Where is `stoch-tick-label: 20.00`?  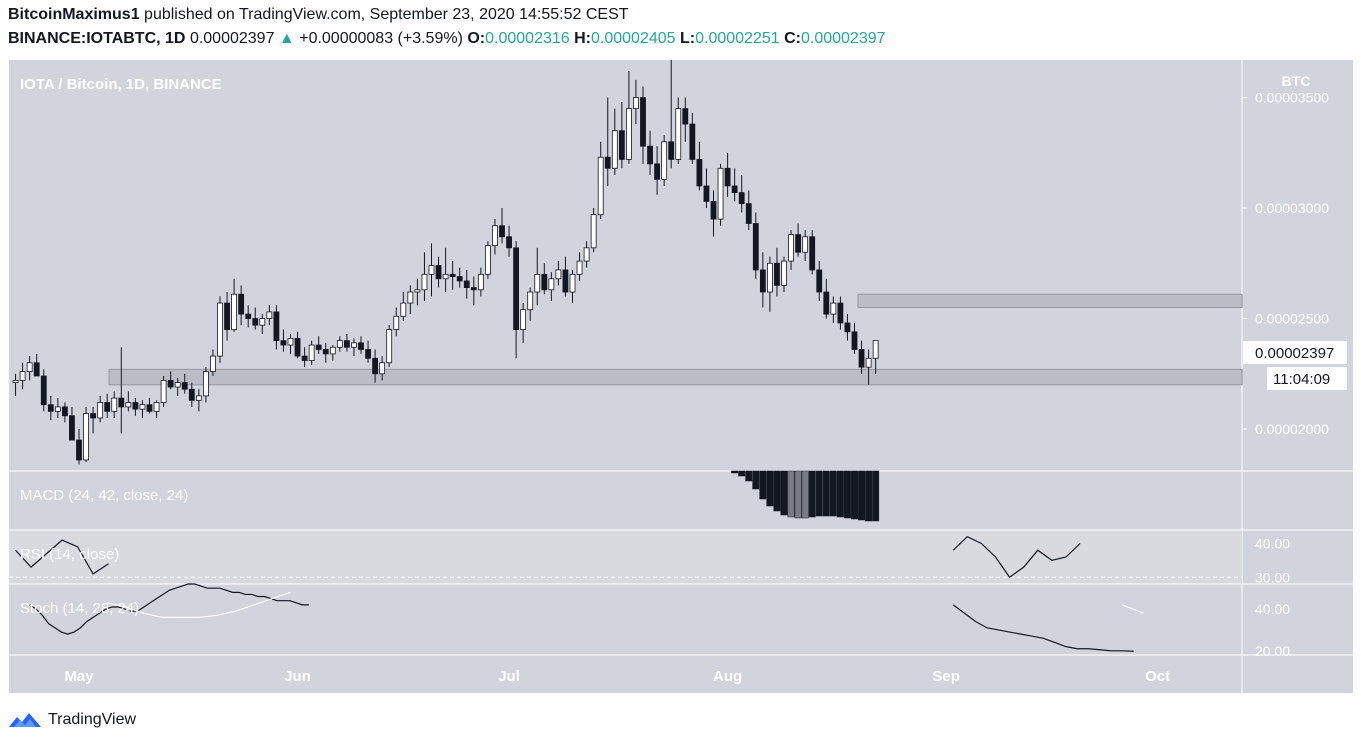 stoch-tick-label: 20.00 is located at coordinates (1272, 651).